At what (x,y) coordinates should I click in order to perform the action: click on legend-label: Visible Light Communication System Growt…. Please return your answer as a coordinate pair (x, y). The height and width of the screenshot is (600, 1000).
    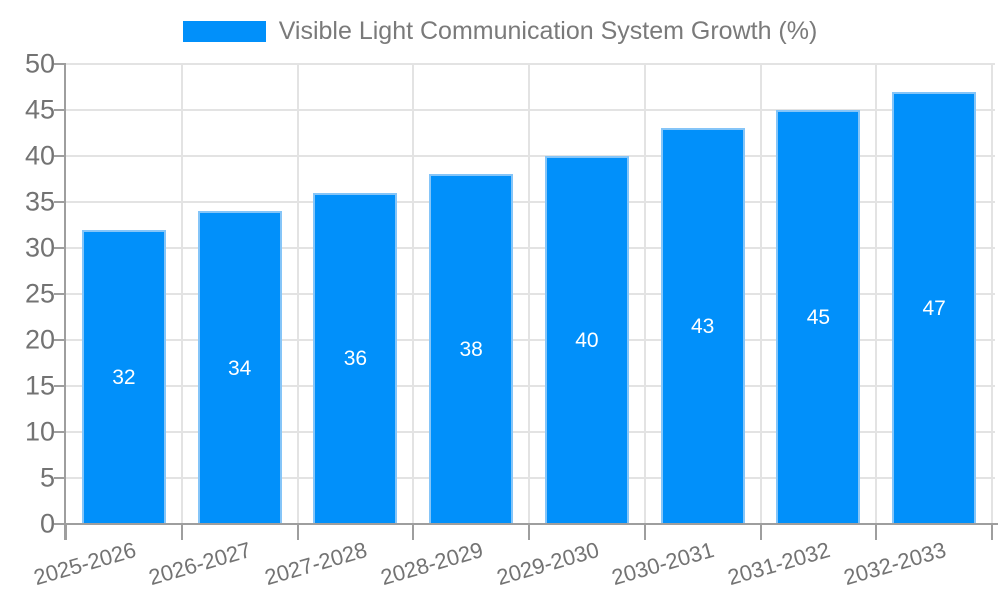
    Looking at the image, I should click on (548, 31).